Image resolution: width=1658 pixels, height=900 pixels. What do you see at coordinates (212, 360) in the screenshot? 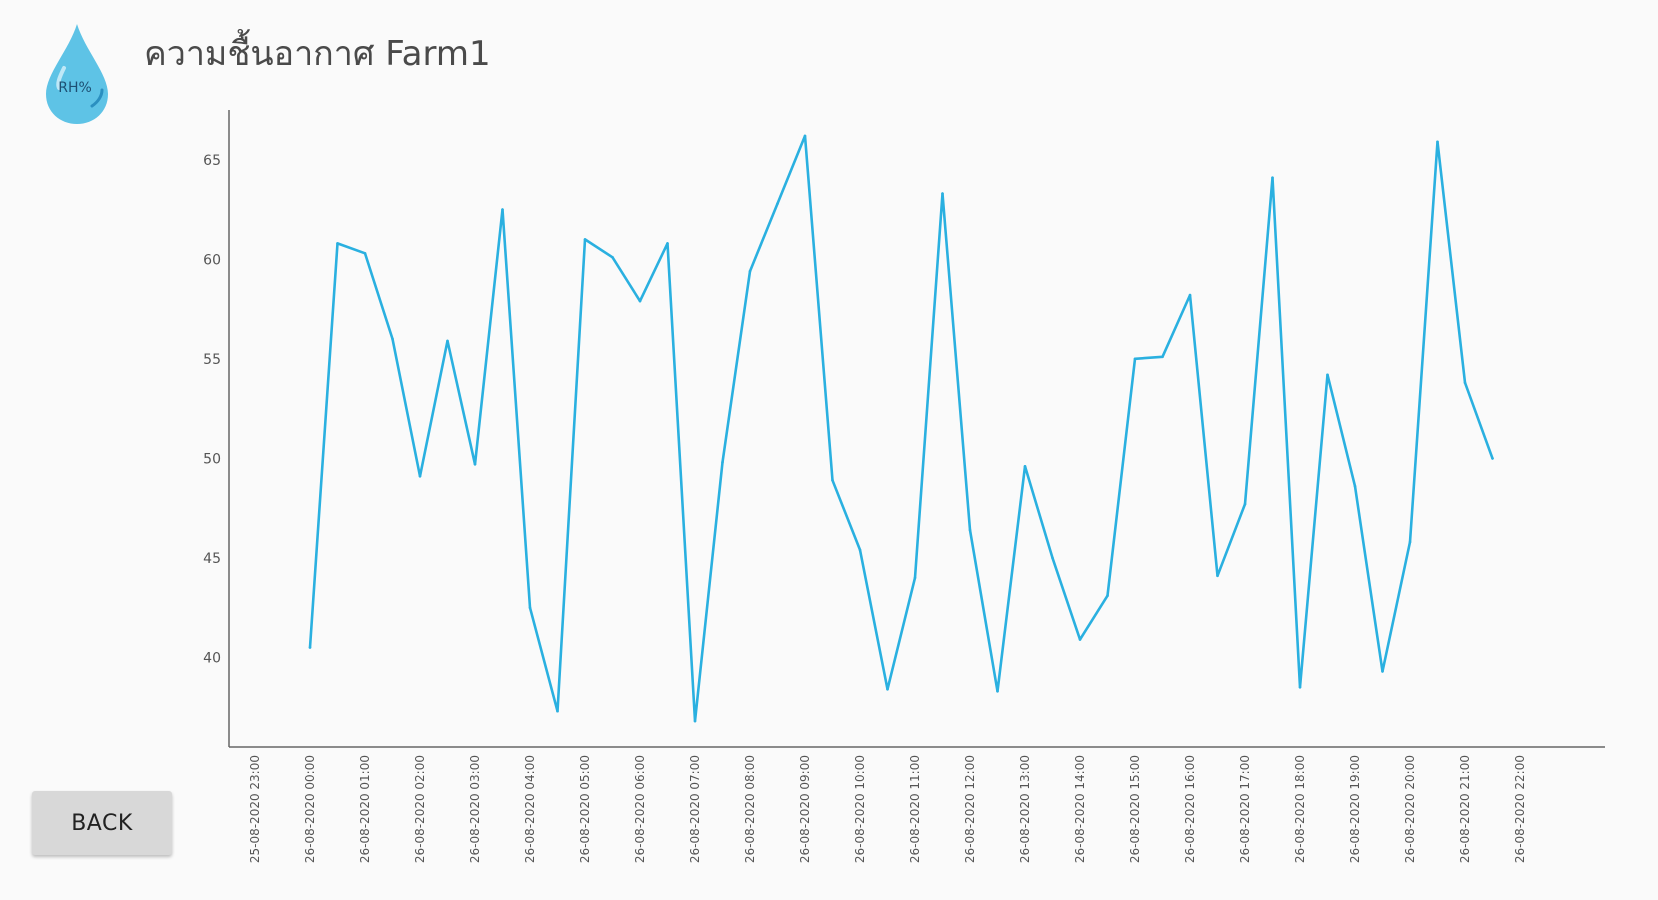
I see `y-tick-label: 55` at bounding box center [212, 360].